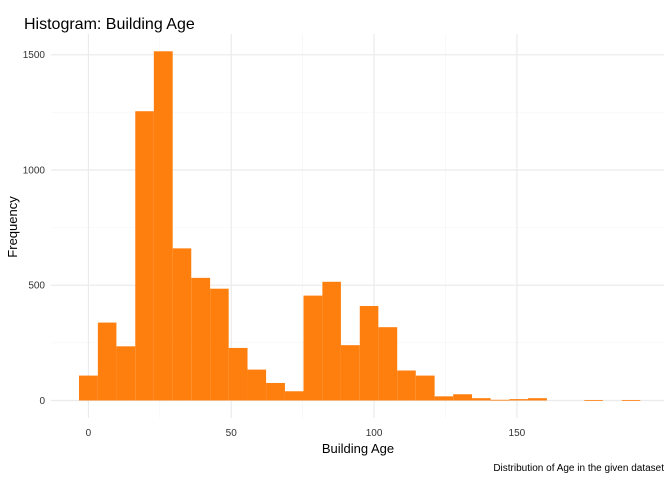 The width and height of the screenshot is (672, 480). What do you see at coordinates (306, 433) in the screenshot?
I see `x-tick-labels: 0 50 100 150` at bounding box center [306, 433].